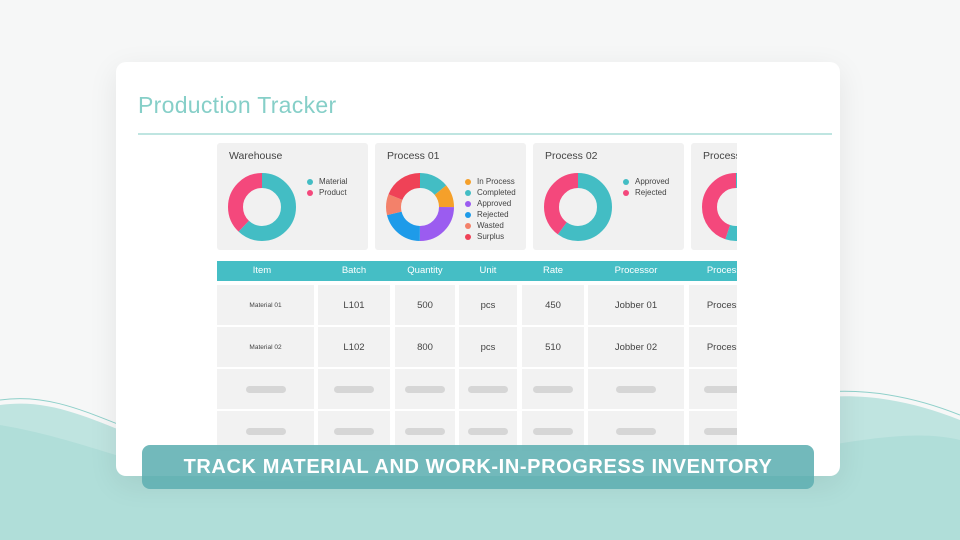 This screenshot has height=540, width=960. I want to click on legend-item: Wasted, so click(490, 225).